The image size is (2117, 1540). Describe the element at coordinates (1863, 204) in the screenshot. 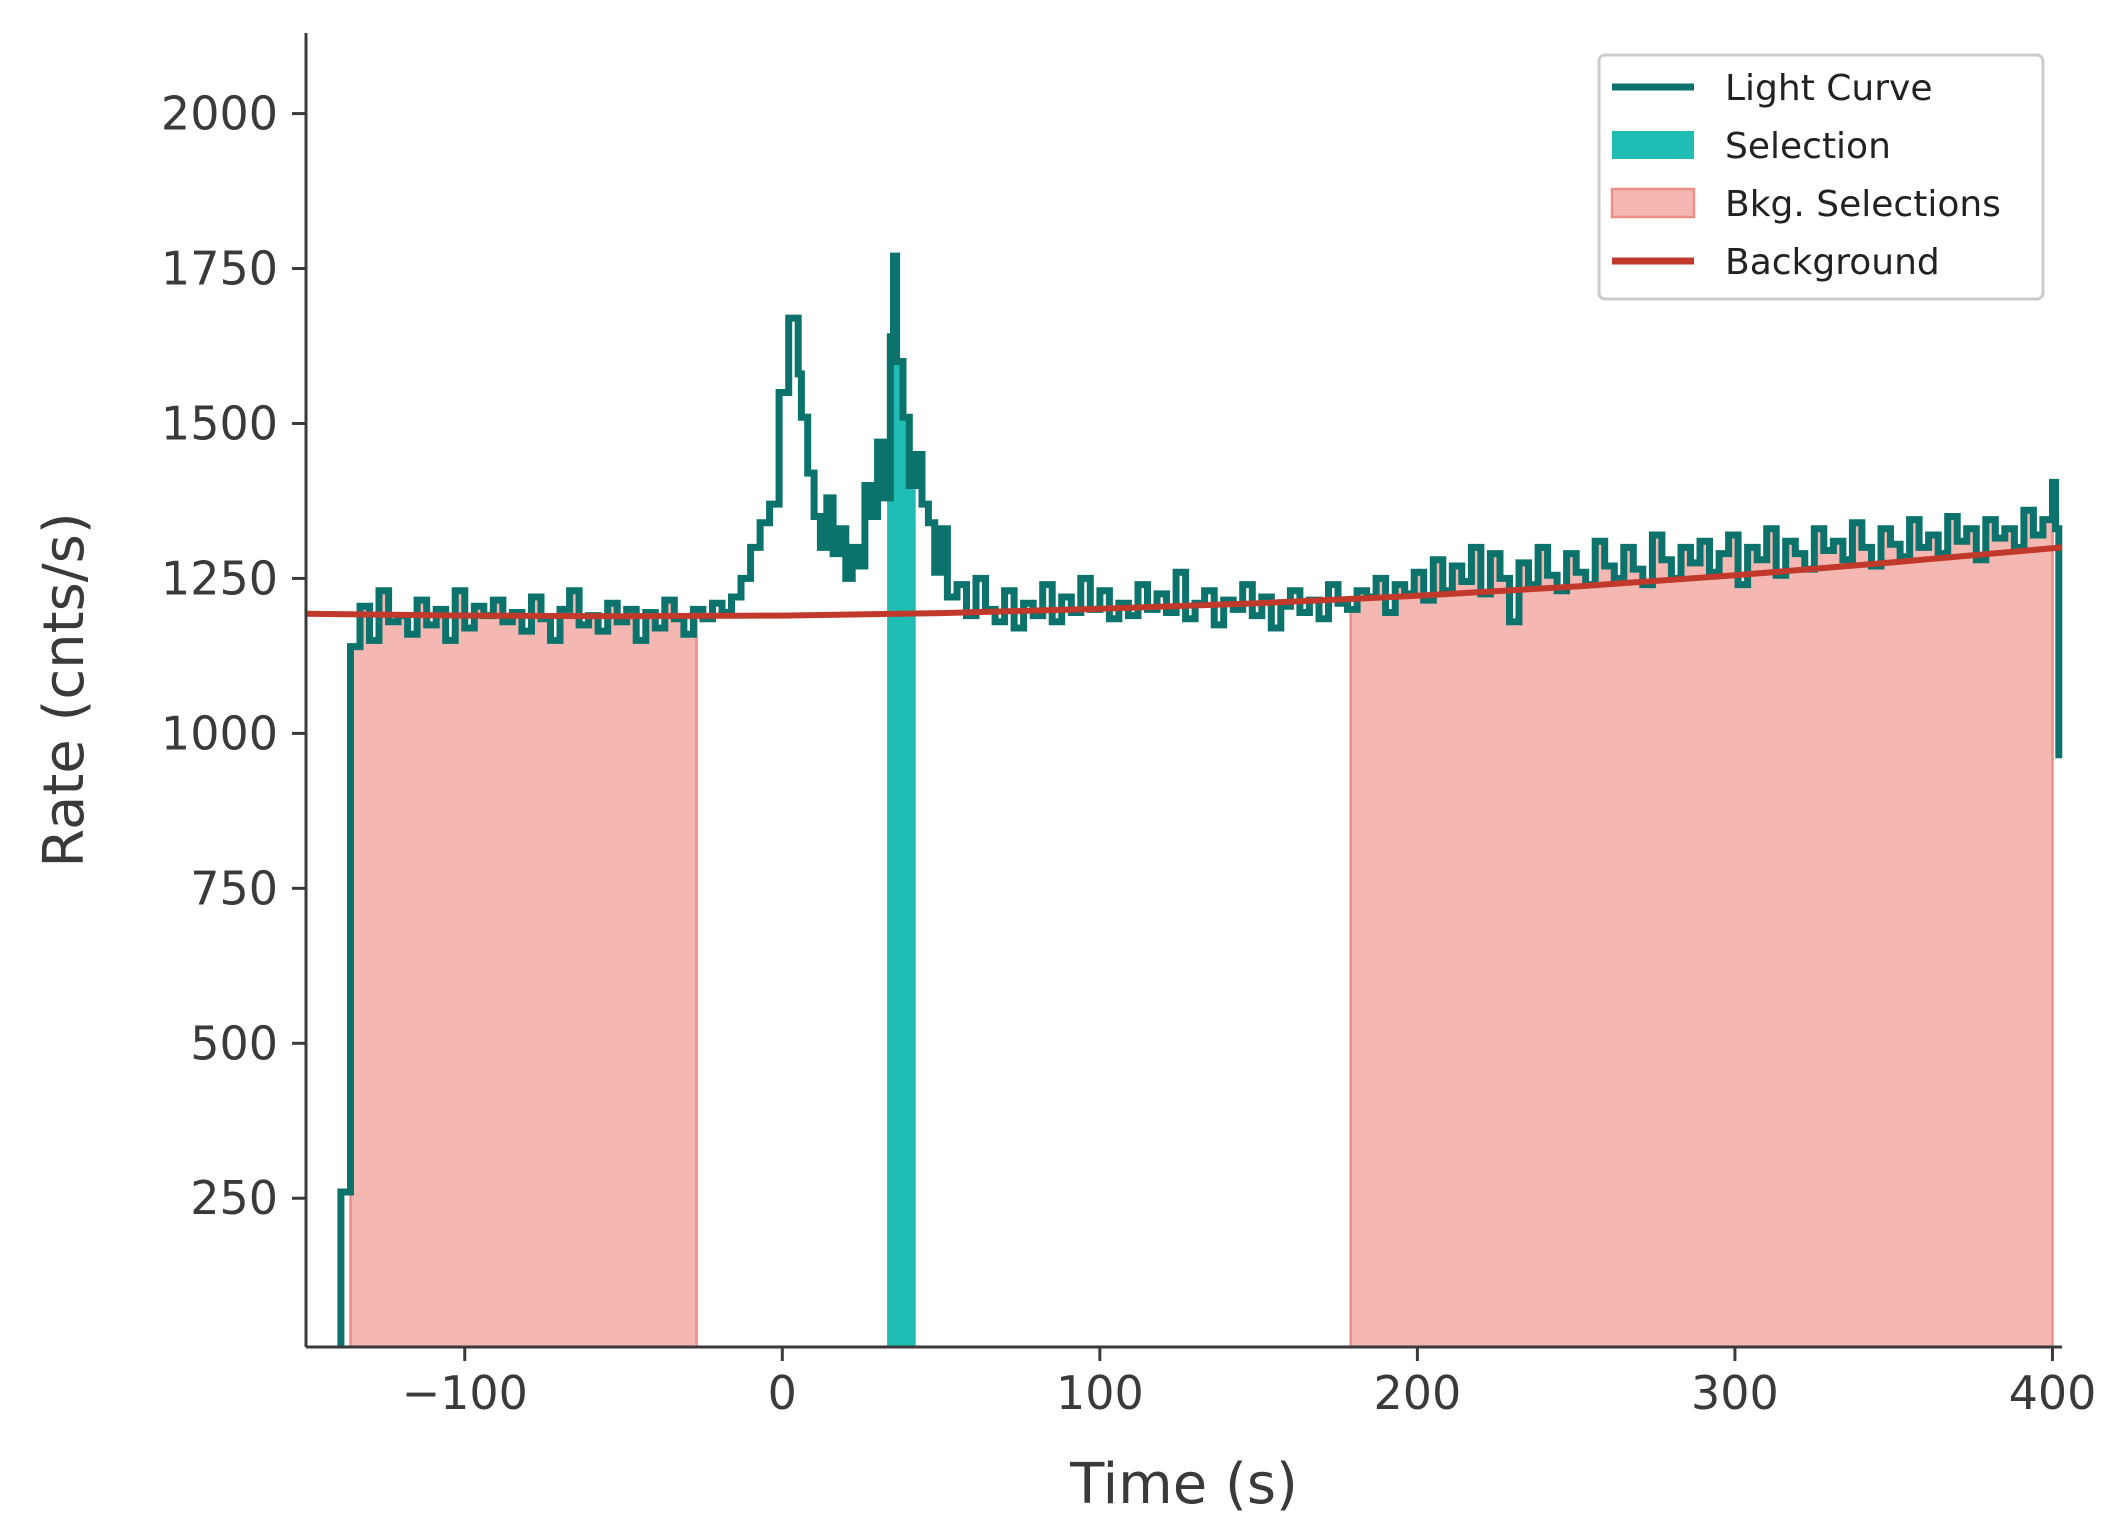

I see `legend-label: Bkg. Selections` at that location.